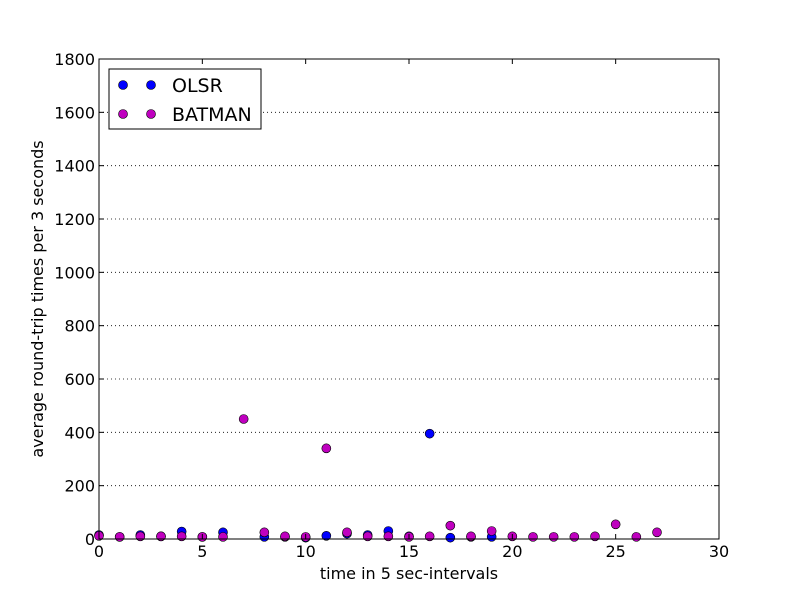 Image resolution: width=800 pixels, height=600 pixels. What do you see at coordinates (719, 551) in the screenshot?
I see `x-tick-label: 30` at bounding box center [719, 551].